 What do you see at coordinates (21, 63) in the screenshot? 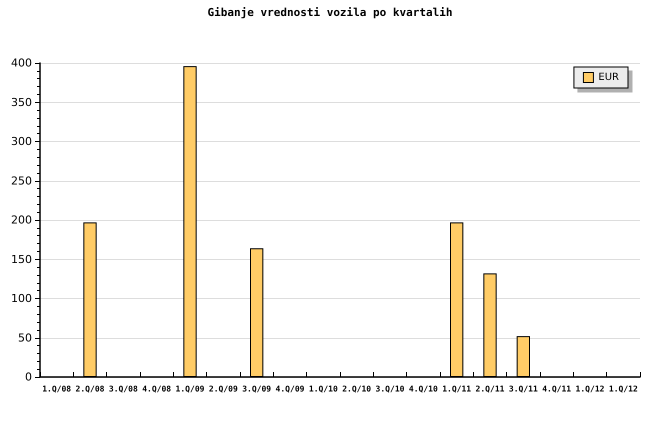
I see `y-tick-label: 400` at bounding box center [21, 63].